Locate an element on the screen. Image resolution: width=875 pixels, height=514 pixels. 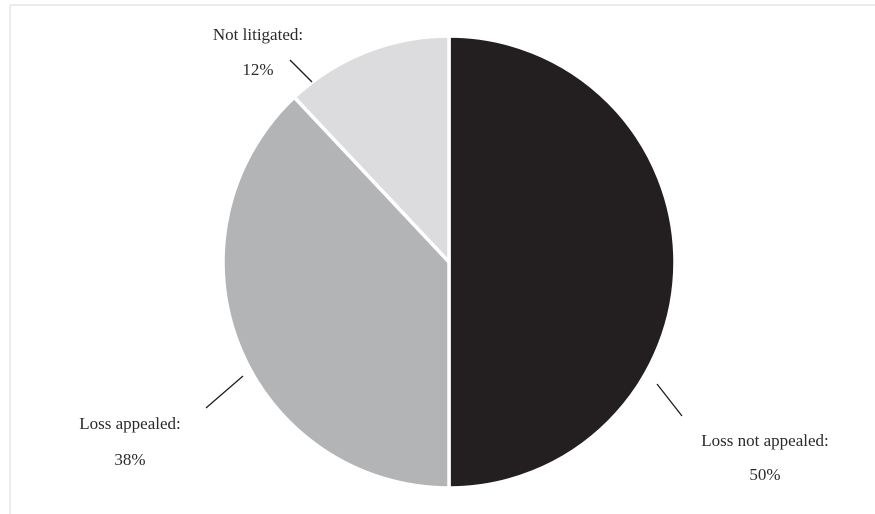
slice-label-loss-appealed: Loss appealed: is located at coordinates (130, 423).